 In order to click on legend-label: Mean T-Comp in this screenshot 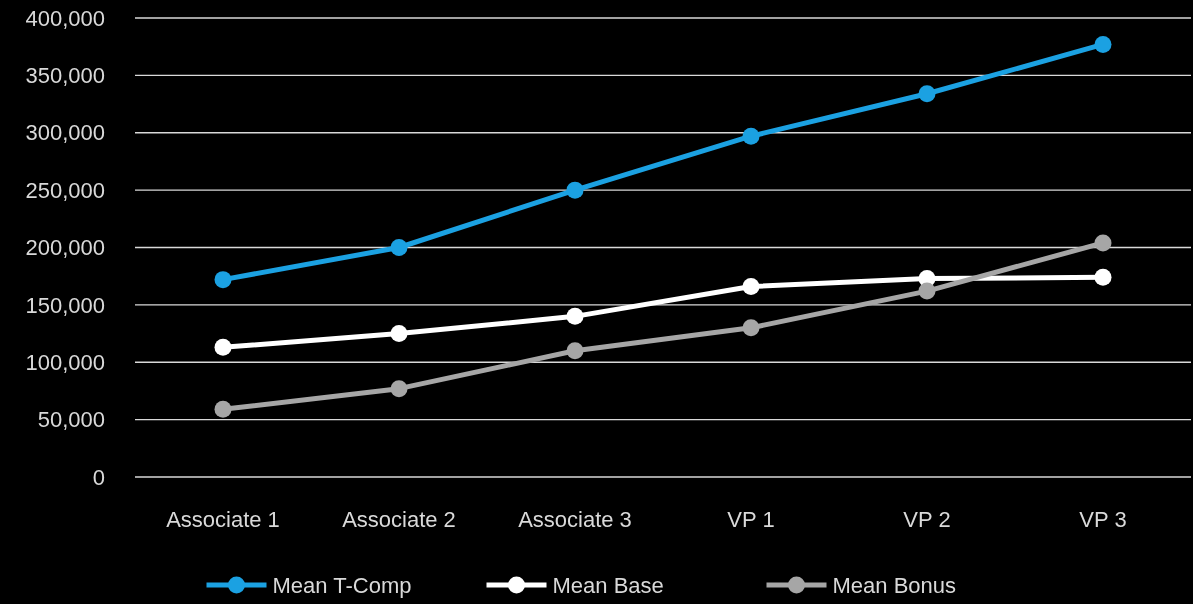, I will do `click(342, 585)`.